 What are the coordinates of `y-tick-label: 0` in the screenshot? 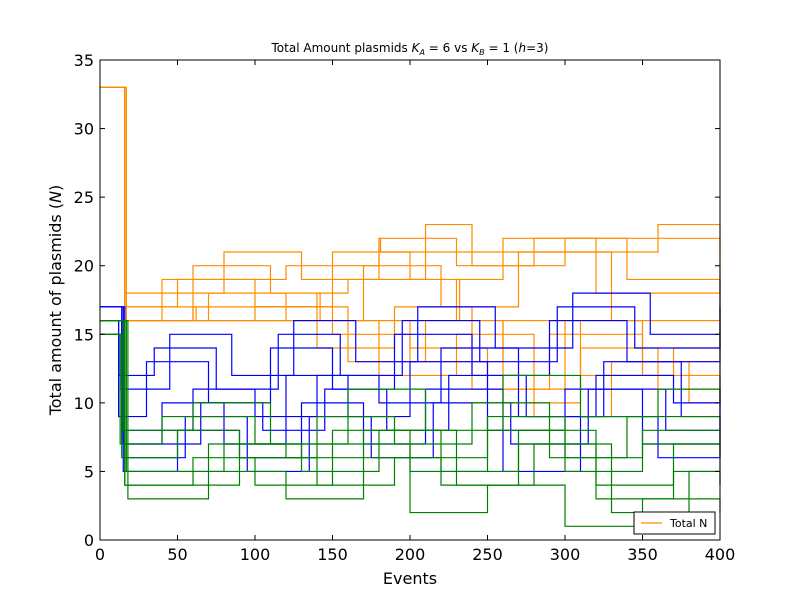 It's located at (89, 540).